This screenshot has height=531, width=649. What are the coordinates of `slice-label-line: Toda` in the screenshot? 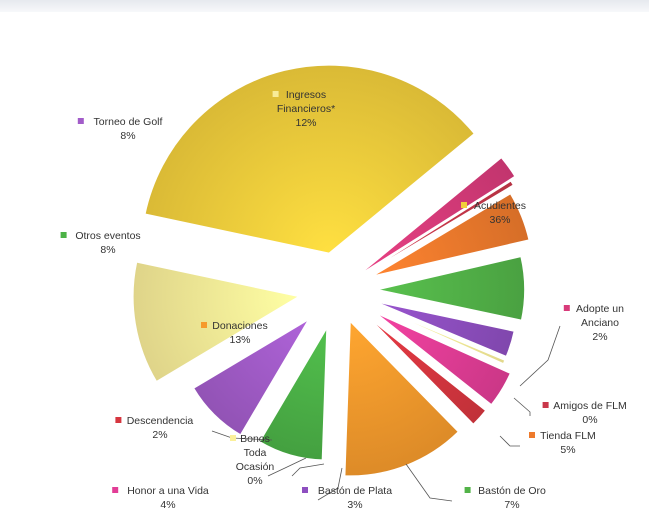 It's located at (255, 453).